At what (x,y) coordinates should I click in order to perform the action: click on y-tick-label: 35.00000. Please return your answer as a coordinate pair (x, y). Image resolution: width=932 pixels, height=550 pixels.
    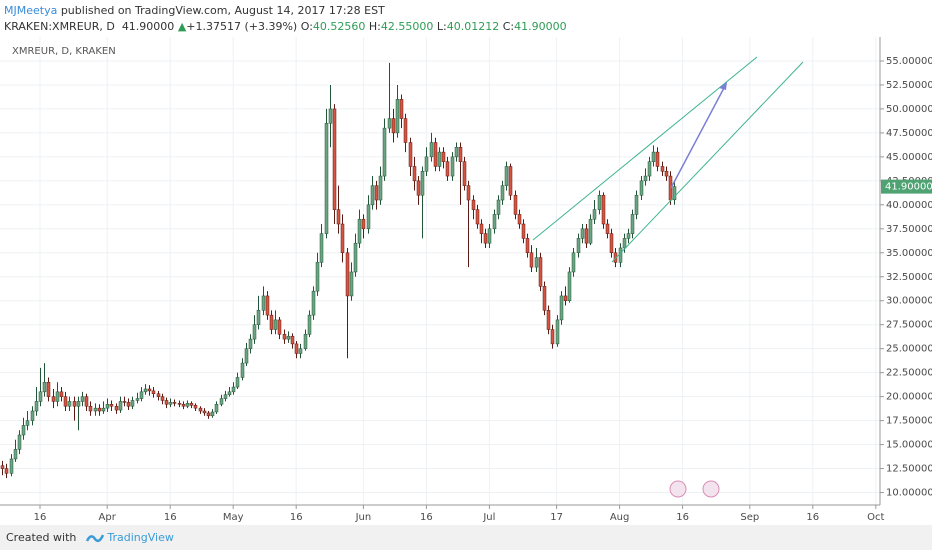
    Looking at the image, I should click on (909, 253).